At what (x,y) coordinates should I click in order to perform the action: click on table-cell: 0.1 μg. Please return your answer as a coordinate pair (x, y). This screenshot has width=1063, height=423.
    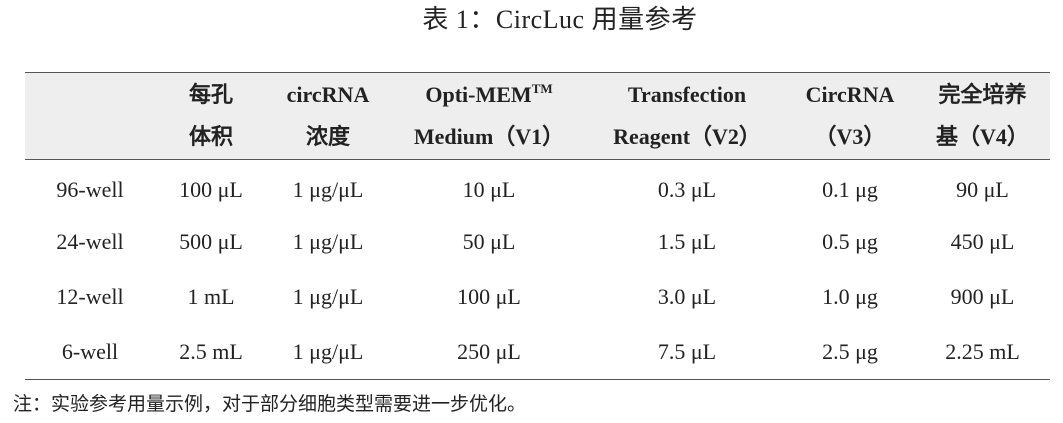
    Looking at the image, I should click on (850, 190).